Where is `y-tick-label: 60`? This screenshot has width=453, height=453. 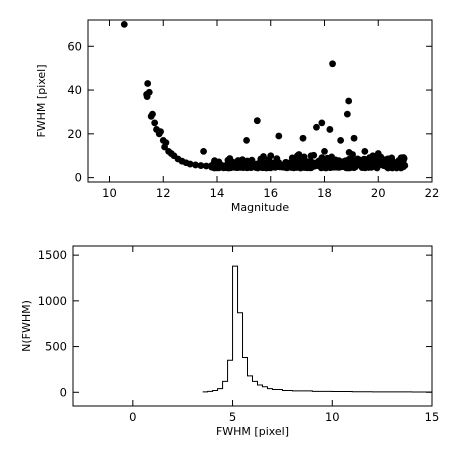 y-tick-label: 60 is located at coordinates (74, 46).